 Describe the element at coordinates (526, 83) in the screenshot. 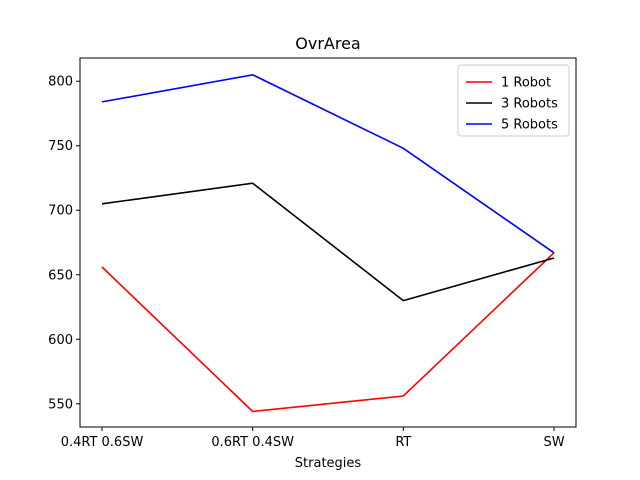

I see `legend-label: 1 Robot` at that location.